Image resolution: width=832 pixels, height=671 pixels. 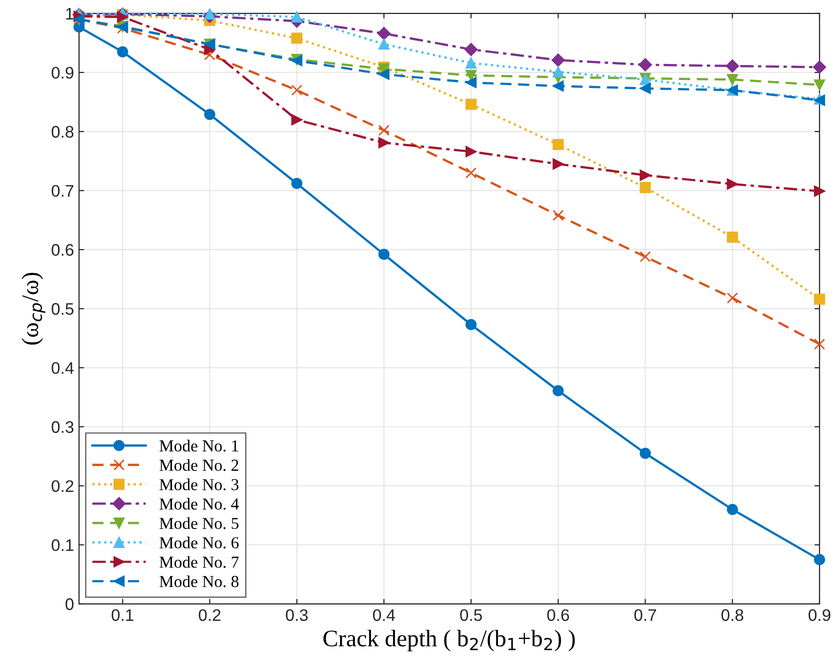 What do you see at coordinates (449, 641) in the screenshot?
I see `x-axis-title: Crack depth ( b$_{2}$/(b$_{1}$+b$_{2}$) )` at bounding box center [449, 641].